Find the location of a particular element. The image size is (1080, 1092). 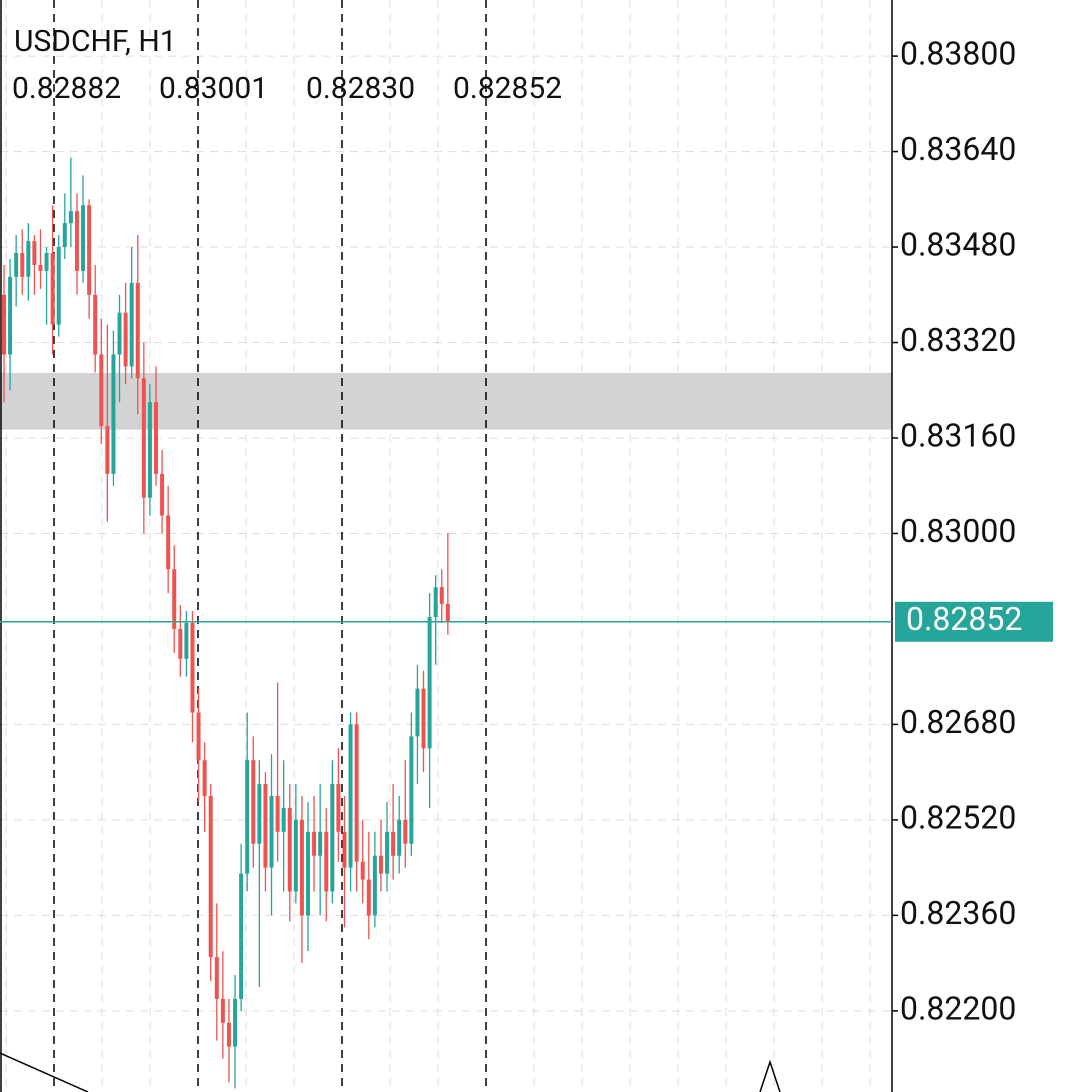

price-label: 0.82852 is located at coordinates (964, 619).